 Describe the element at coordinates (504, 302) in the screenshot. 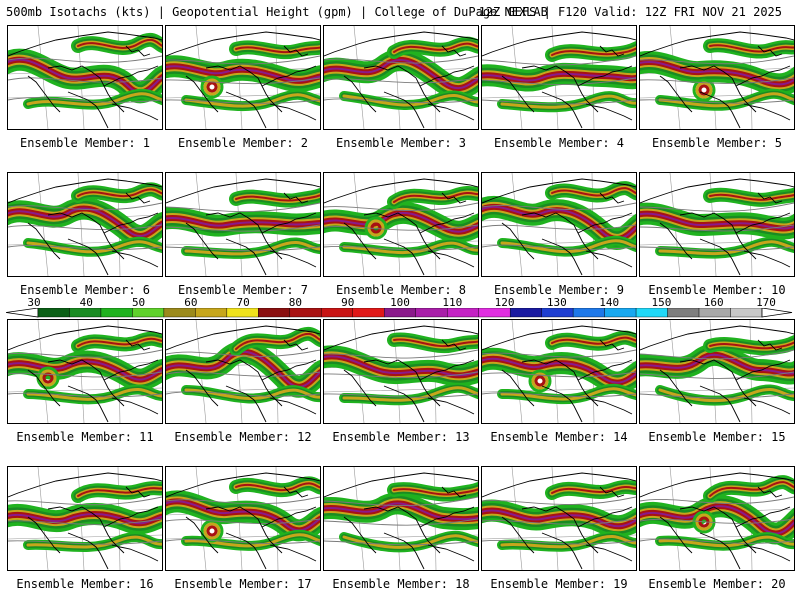

I see `colorbar-tick-label: 120` at that location.